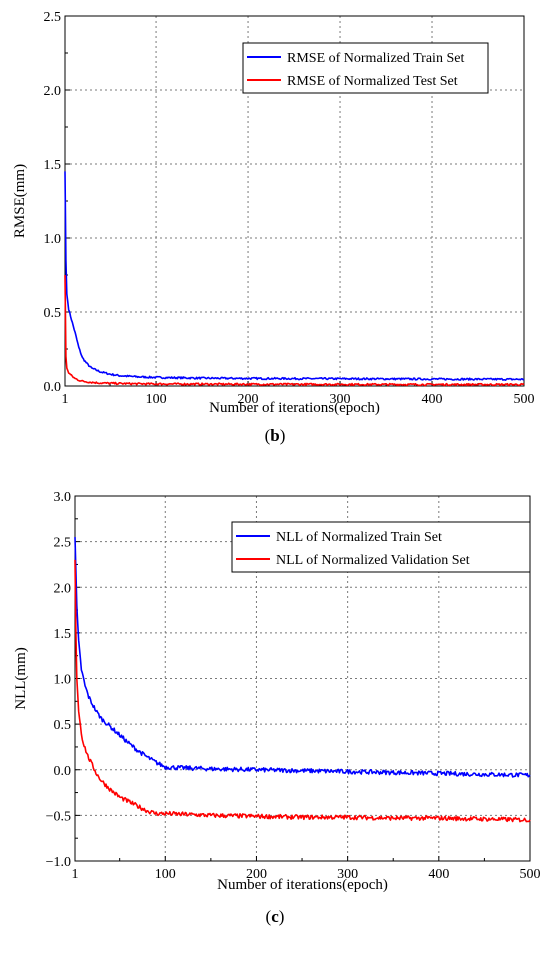 This screenshot has width=550, height=963. What do you see at coordinates (375, 58) in the screenshot?
I see `legend-entry: RMSE of Normalized Train Set` at bounding box center [375, 58].